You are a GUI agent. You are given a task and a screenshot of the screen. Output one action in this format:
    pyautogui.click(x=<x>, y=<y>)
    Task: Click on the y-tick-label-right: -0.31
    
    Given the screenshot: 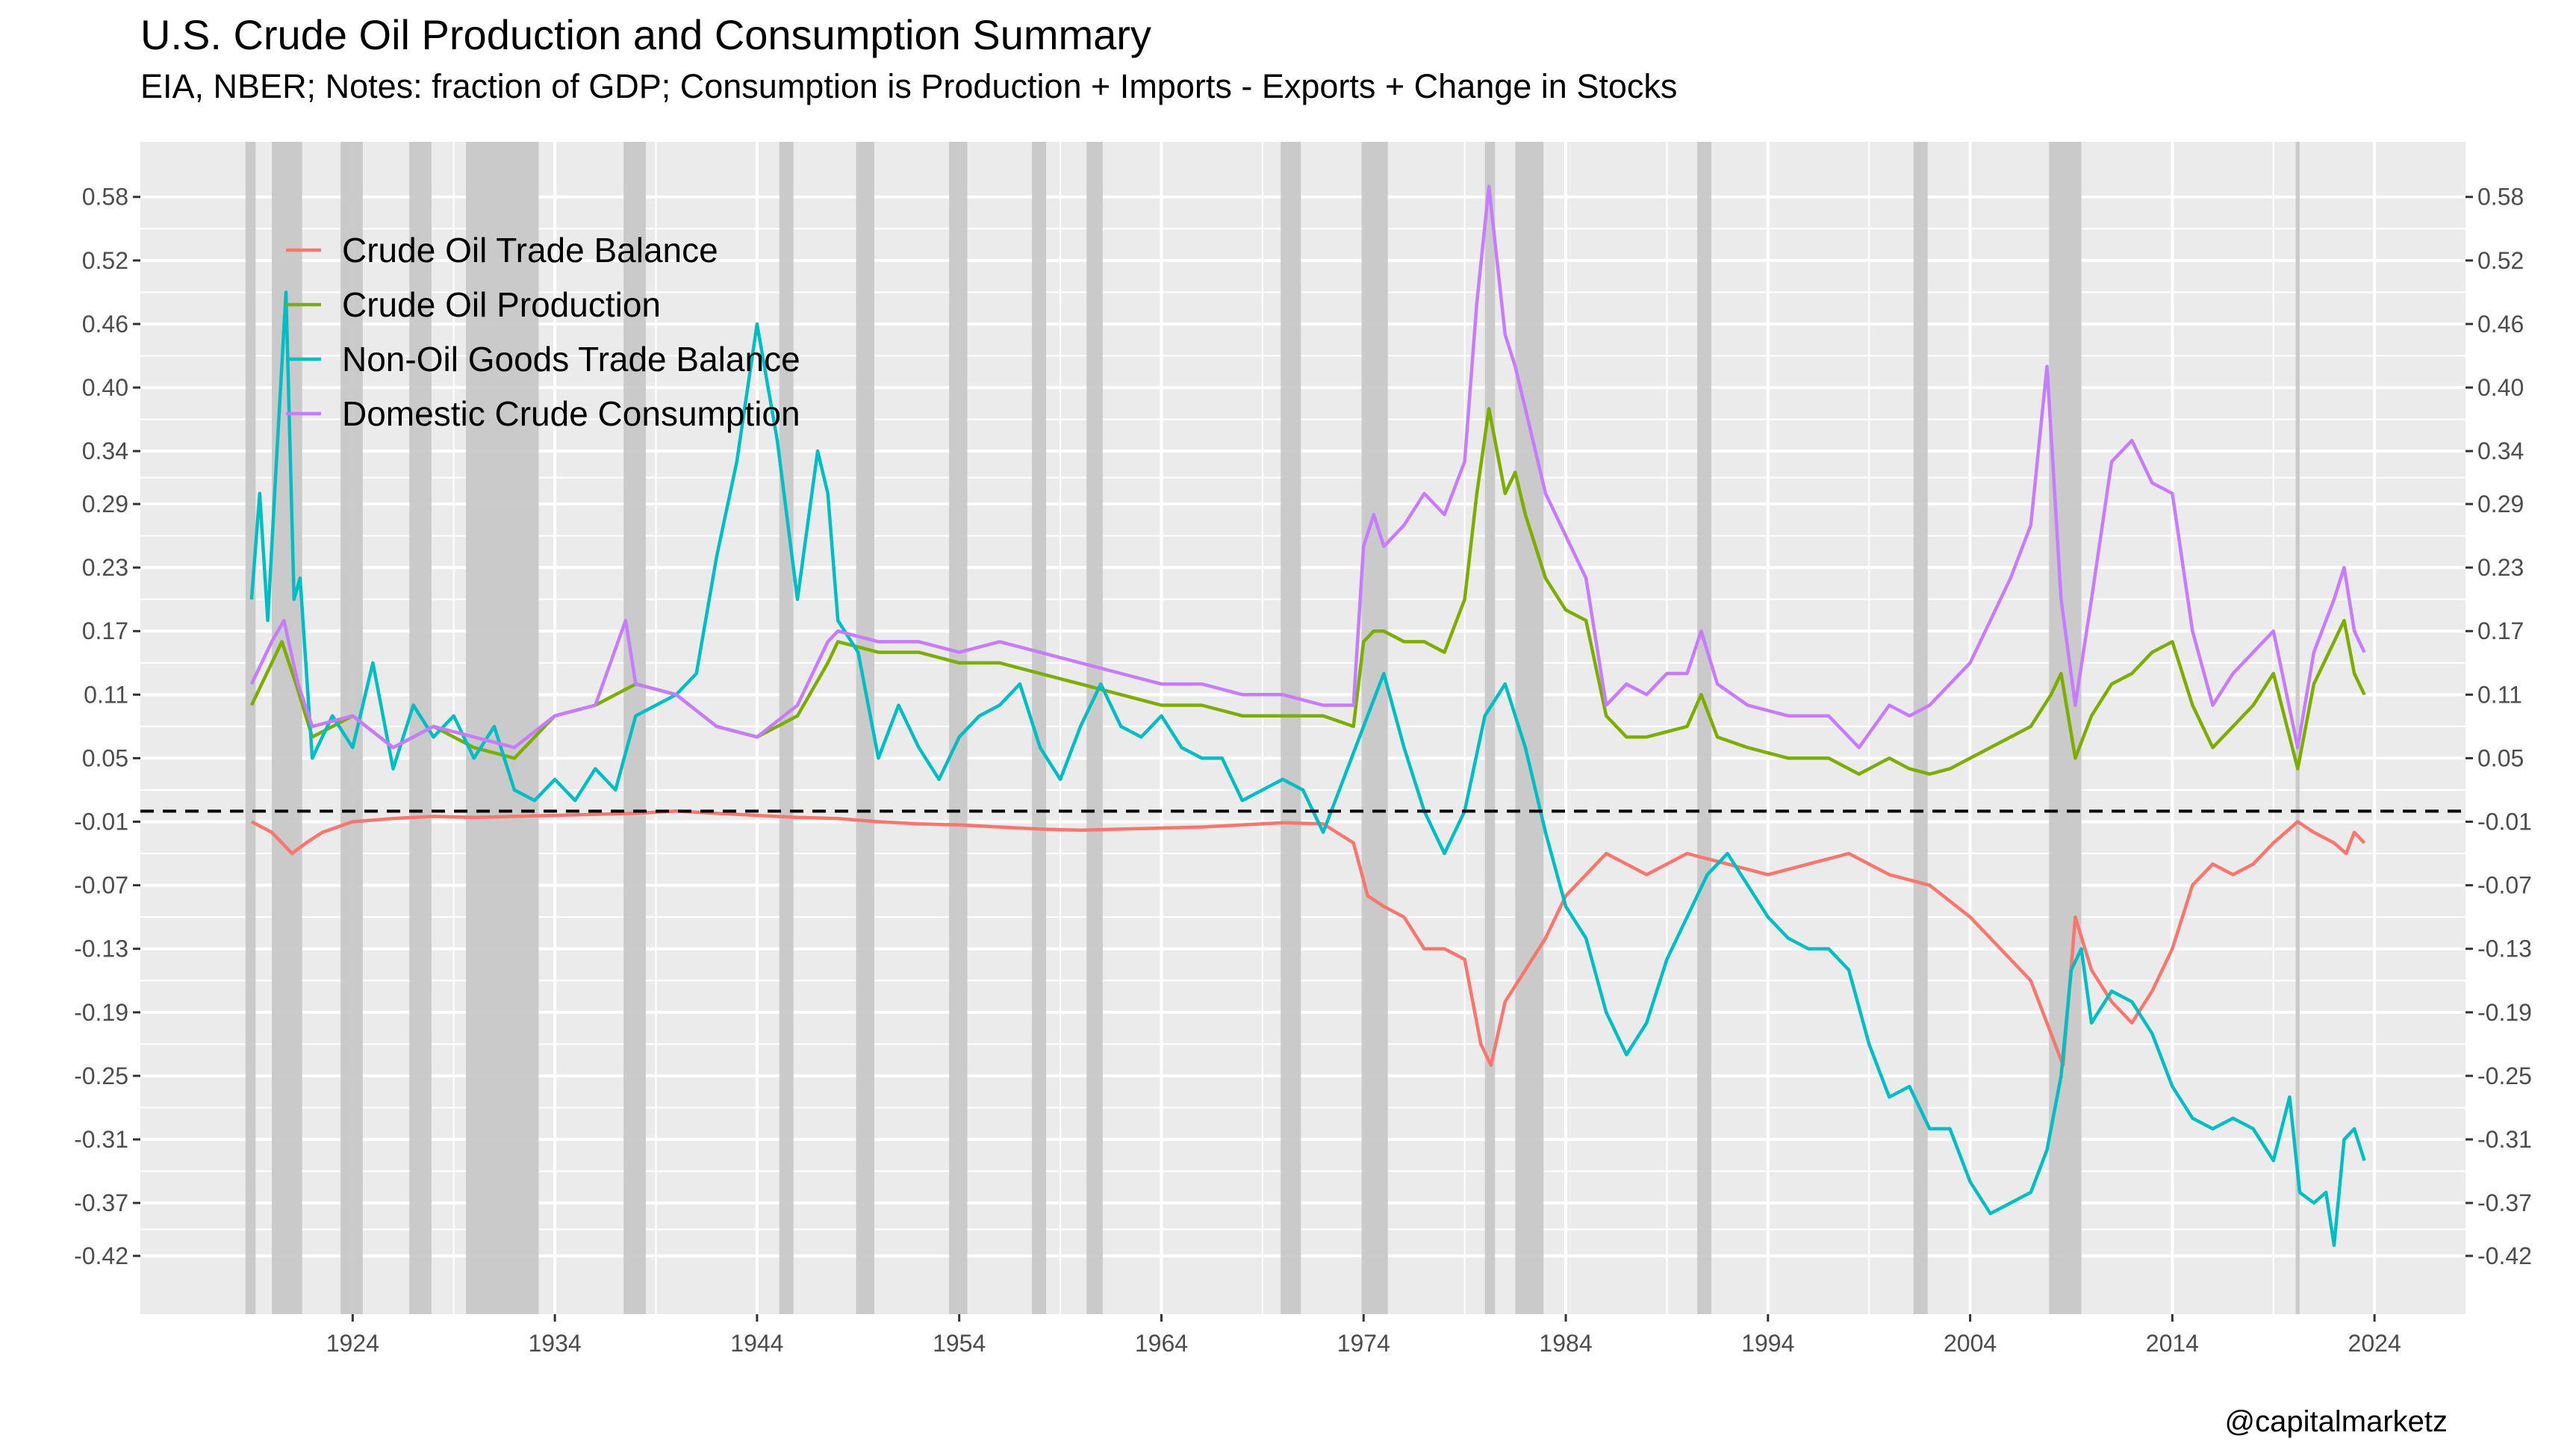 What is the action you would take?
    pyautogui.click(x=2504, y=1139)
    